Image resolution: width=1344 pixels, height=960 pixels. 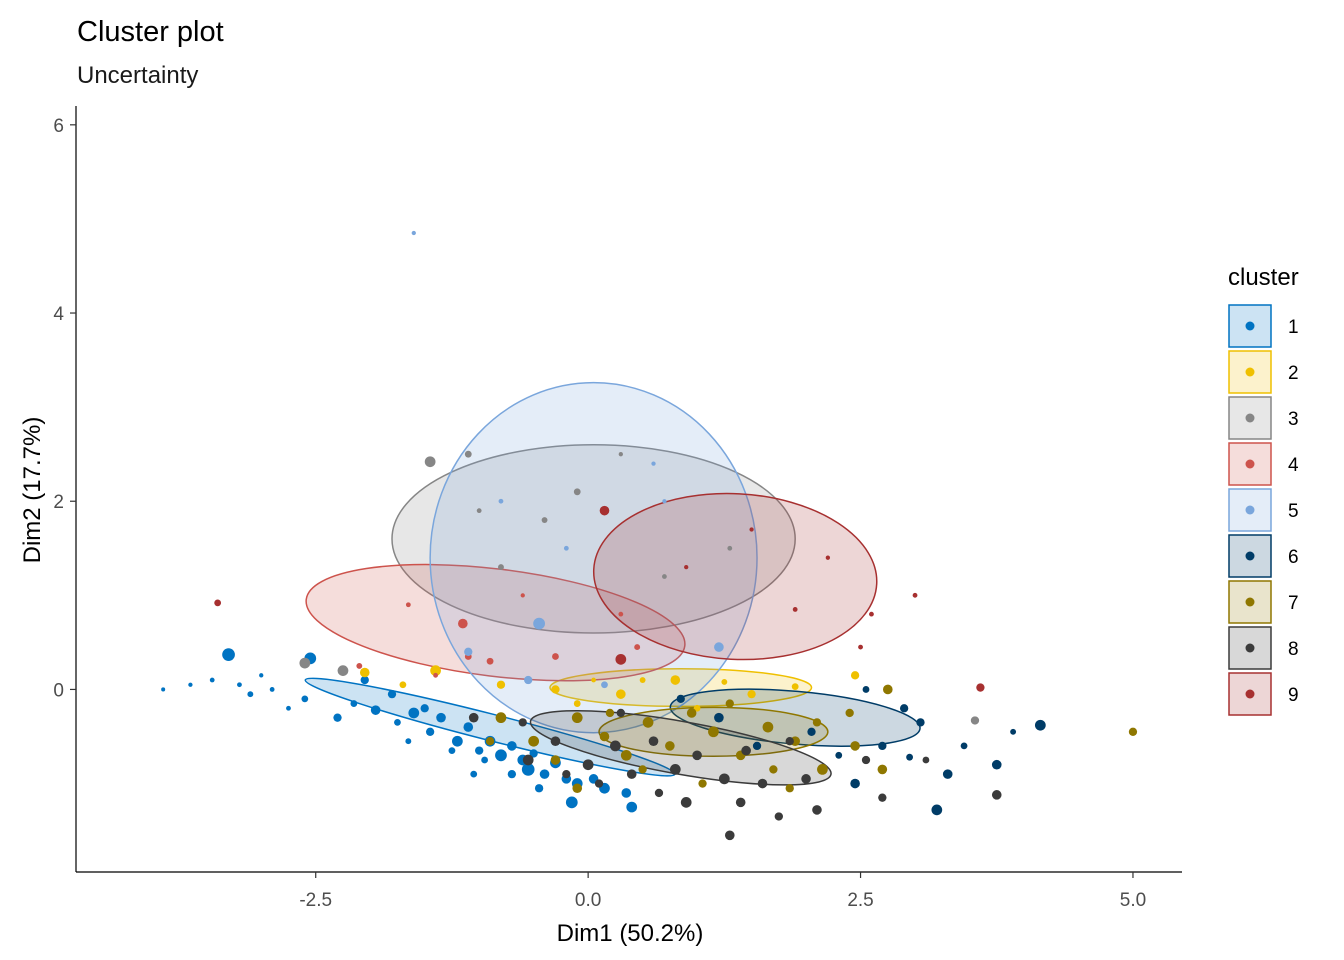 What do you see at coordinates (58, 502) in the screenshot?
I see `y-tick-label: 2` at bounding box center [58, 502].